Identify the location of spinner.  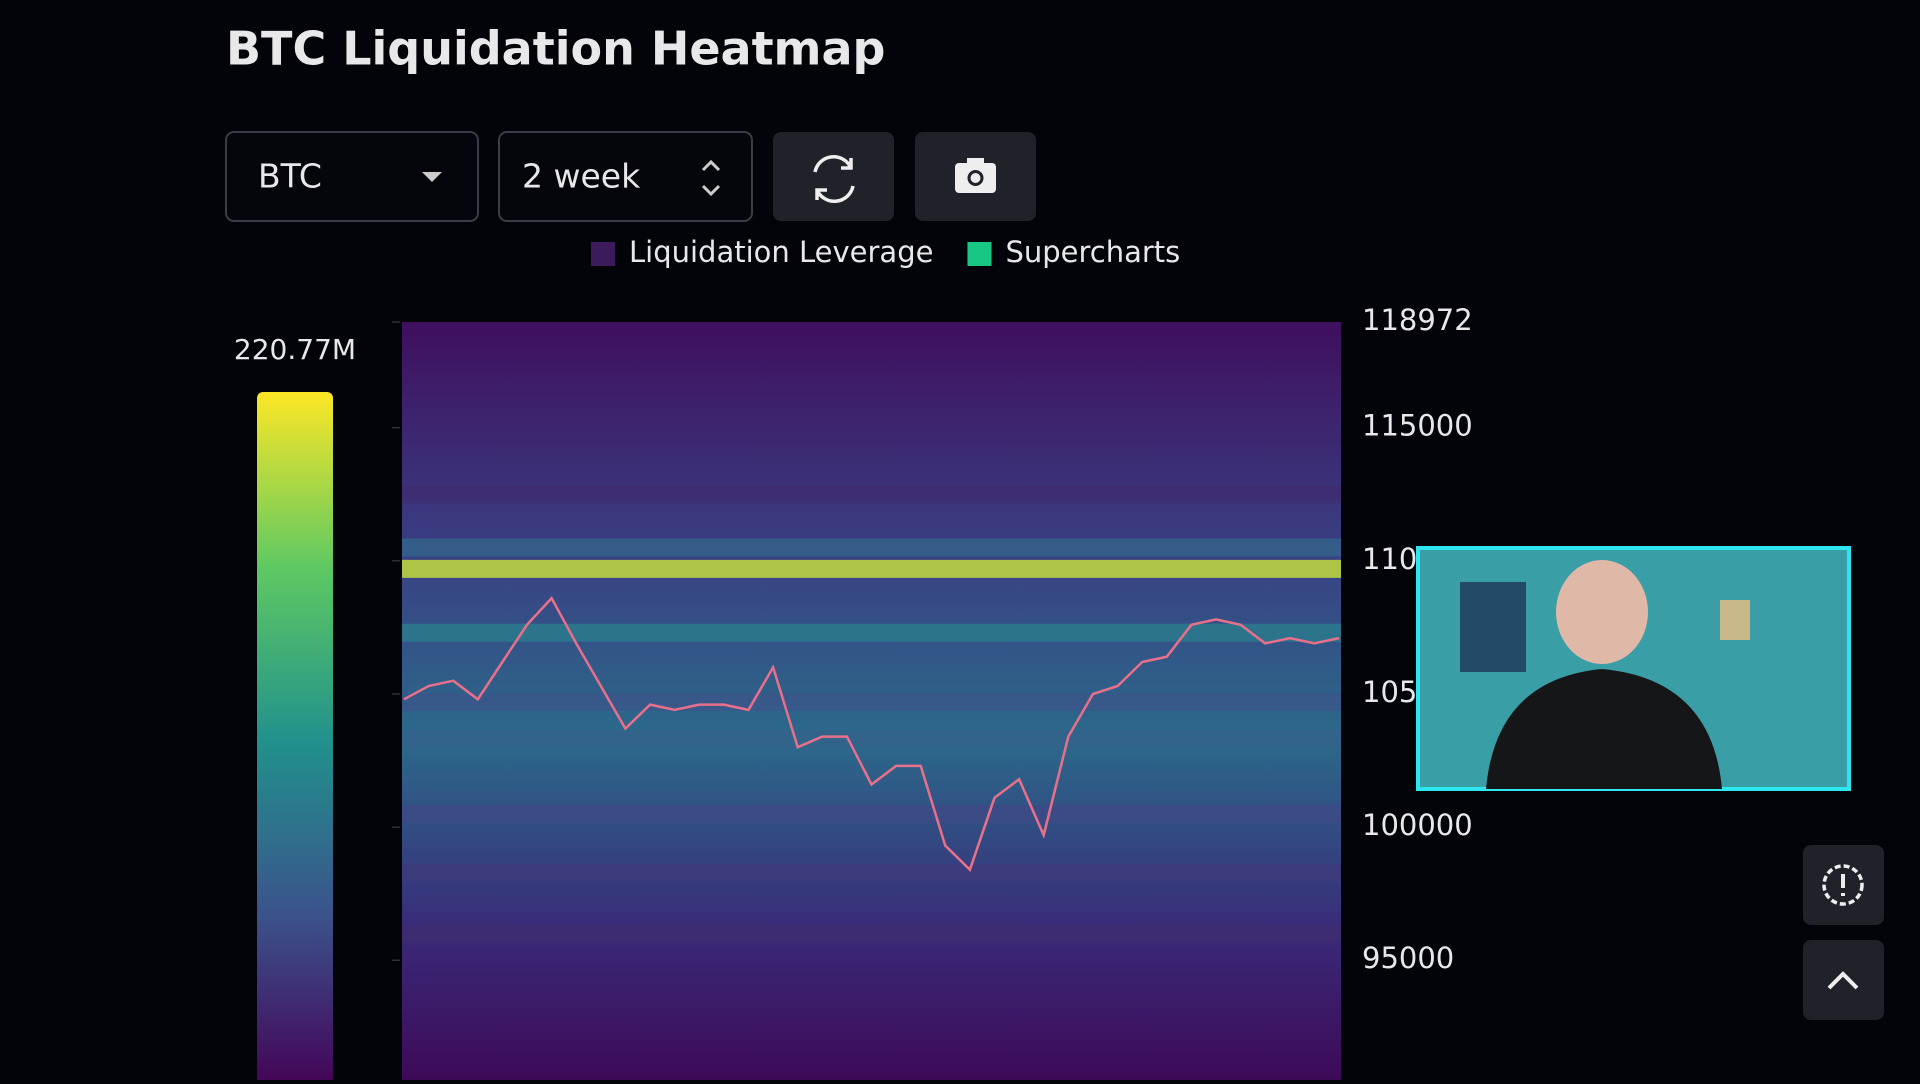
(711, 178).